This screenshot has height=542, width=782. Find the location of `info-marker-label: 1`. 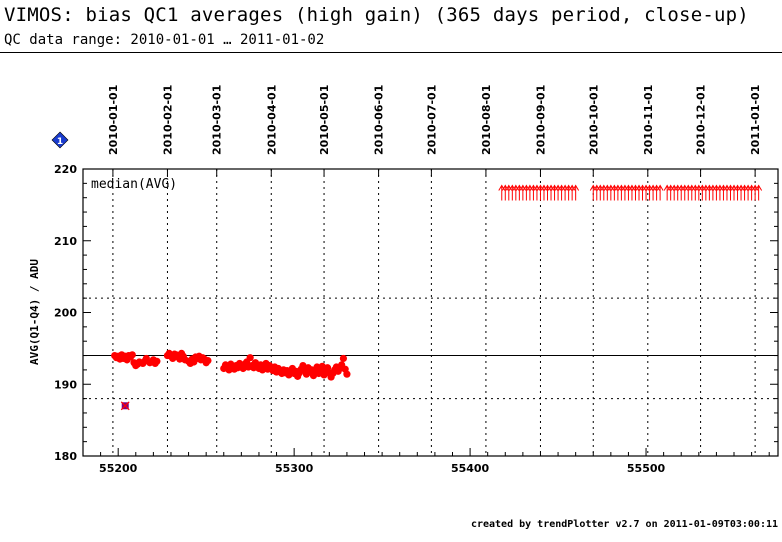

info-marker-label: 1 is located at coordinates (60, 142).